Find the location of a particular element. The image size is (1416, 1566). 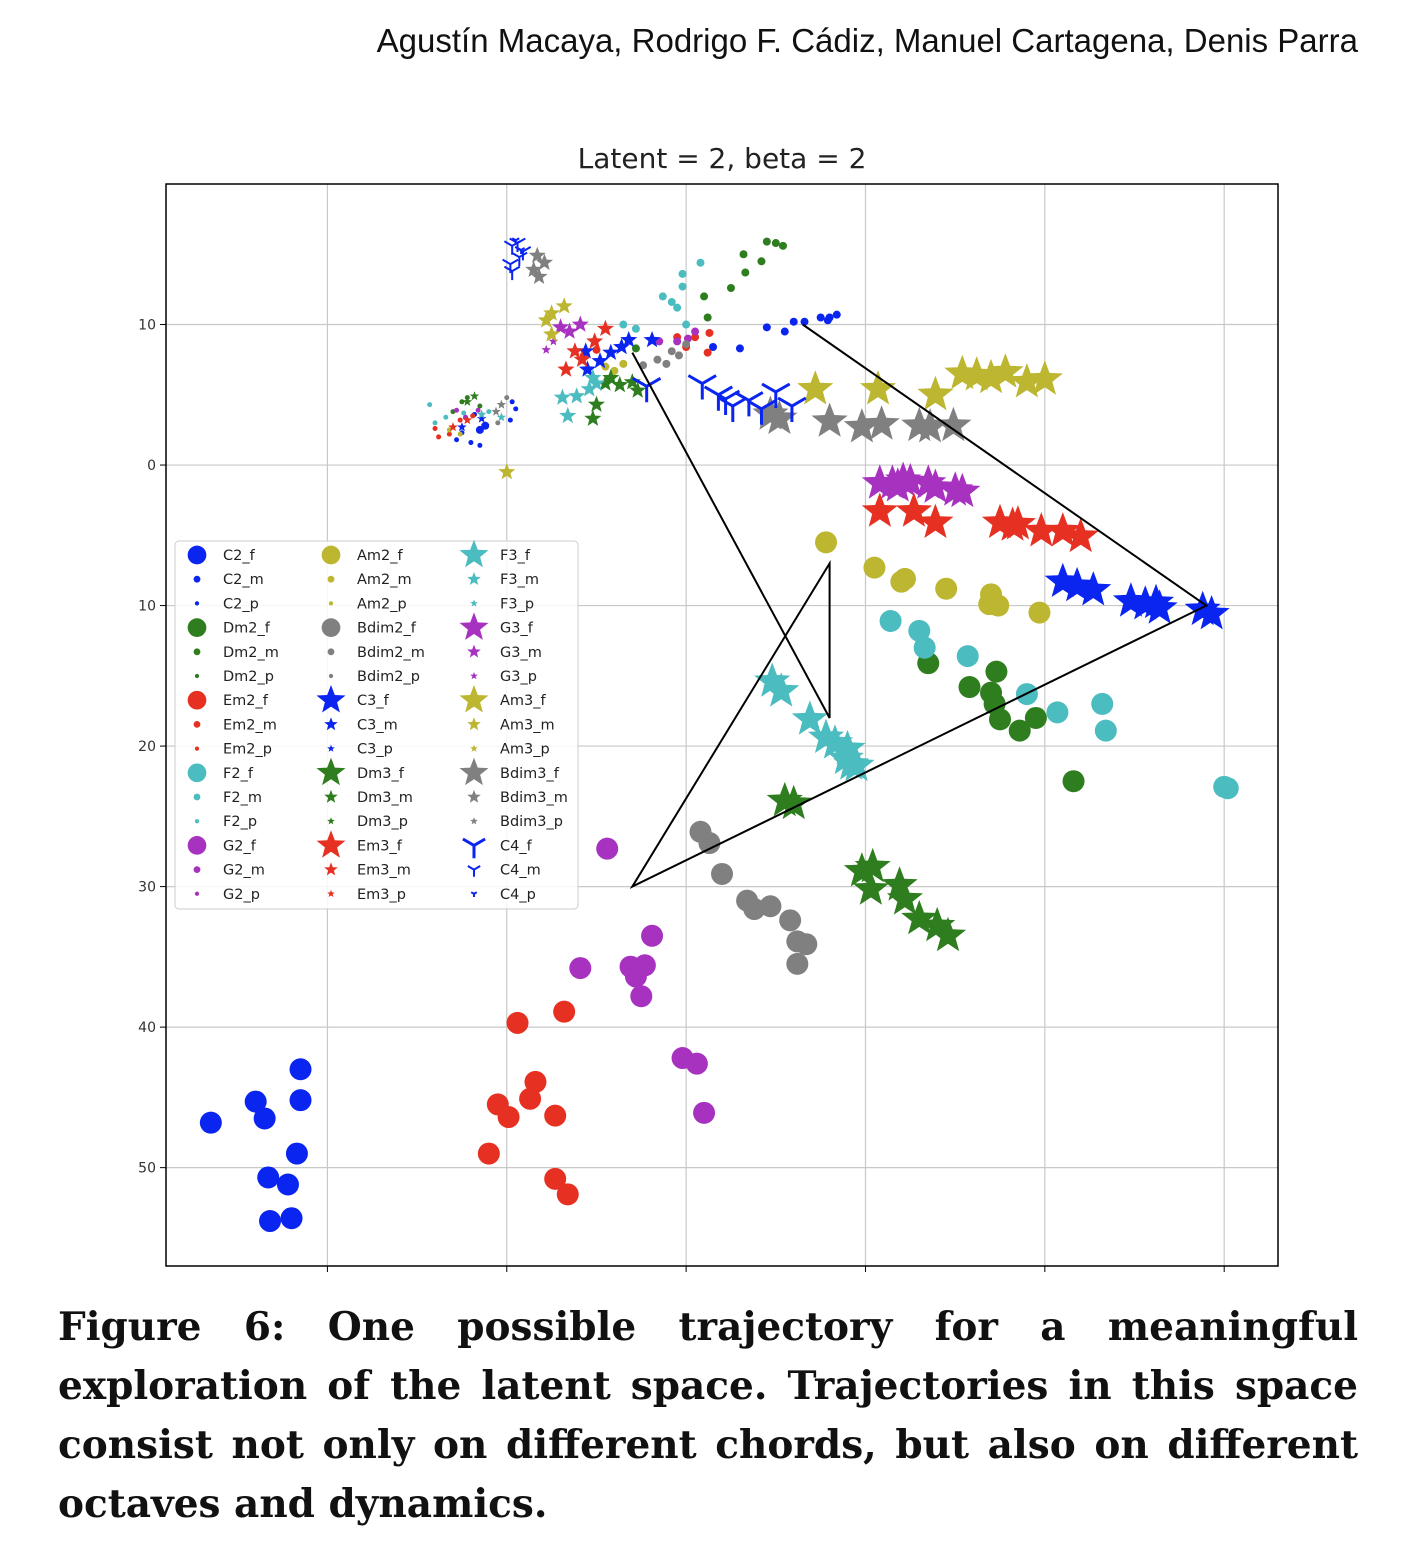

data-point-bdim2-m is located at coordinates (686, 344).